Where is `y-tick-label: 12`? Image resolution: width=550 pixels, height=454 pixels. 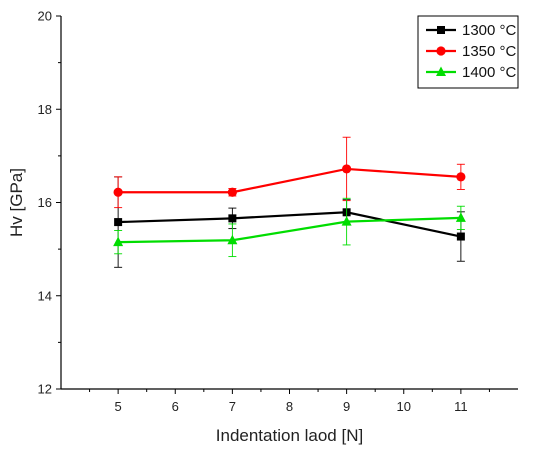 y-tick-label: 12 is located at coordinates (45, 389).